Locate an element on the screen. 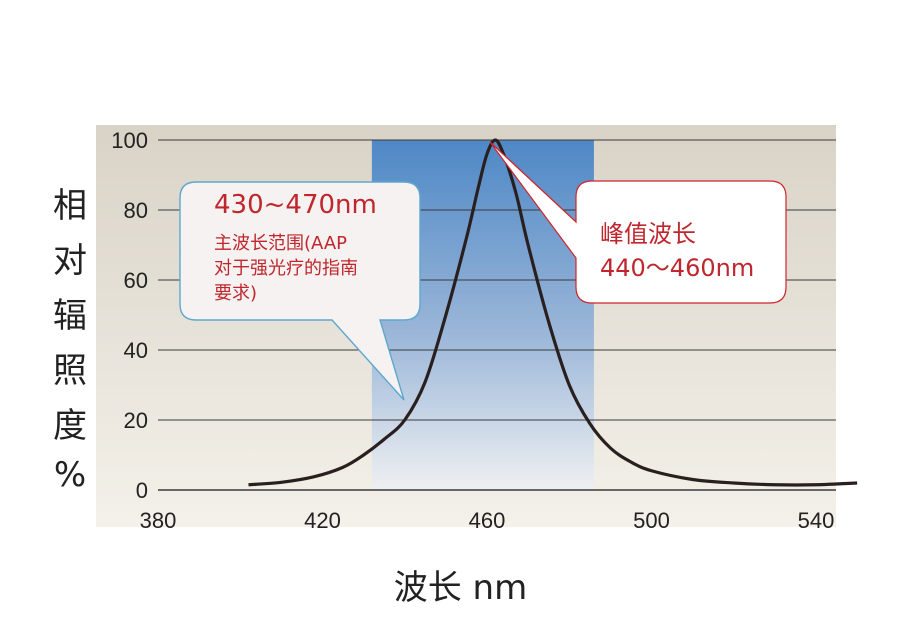  callout-left-line: 要求) is located at coordinates (236, 293).